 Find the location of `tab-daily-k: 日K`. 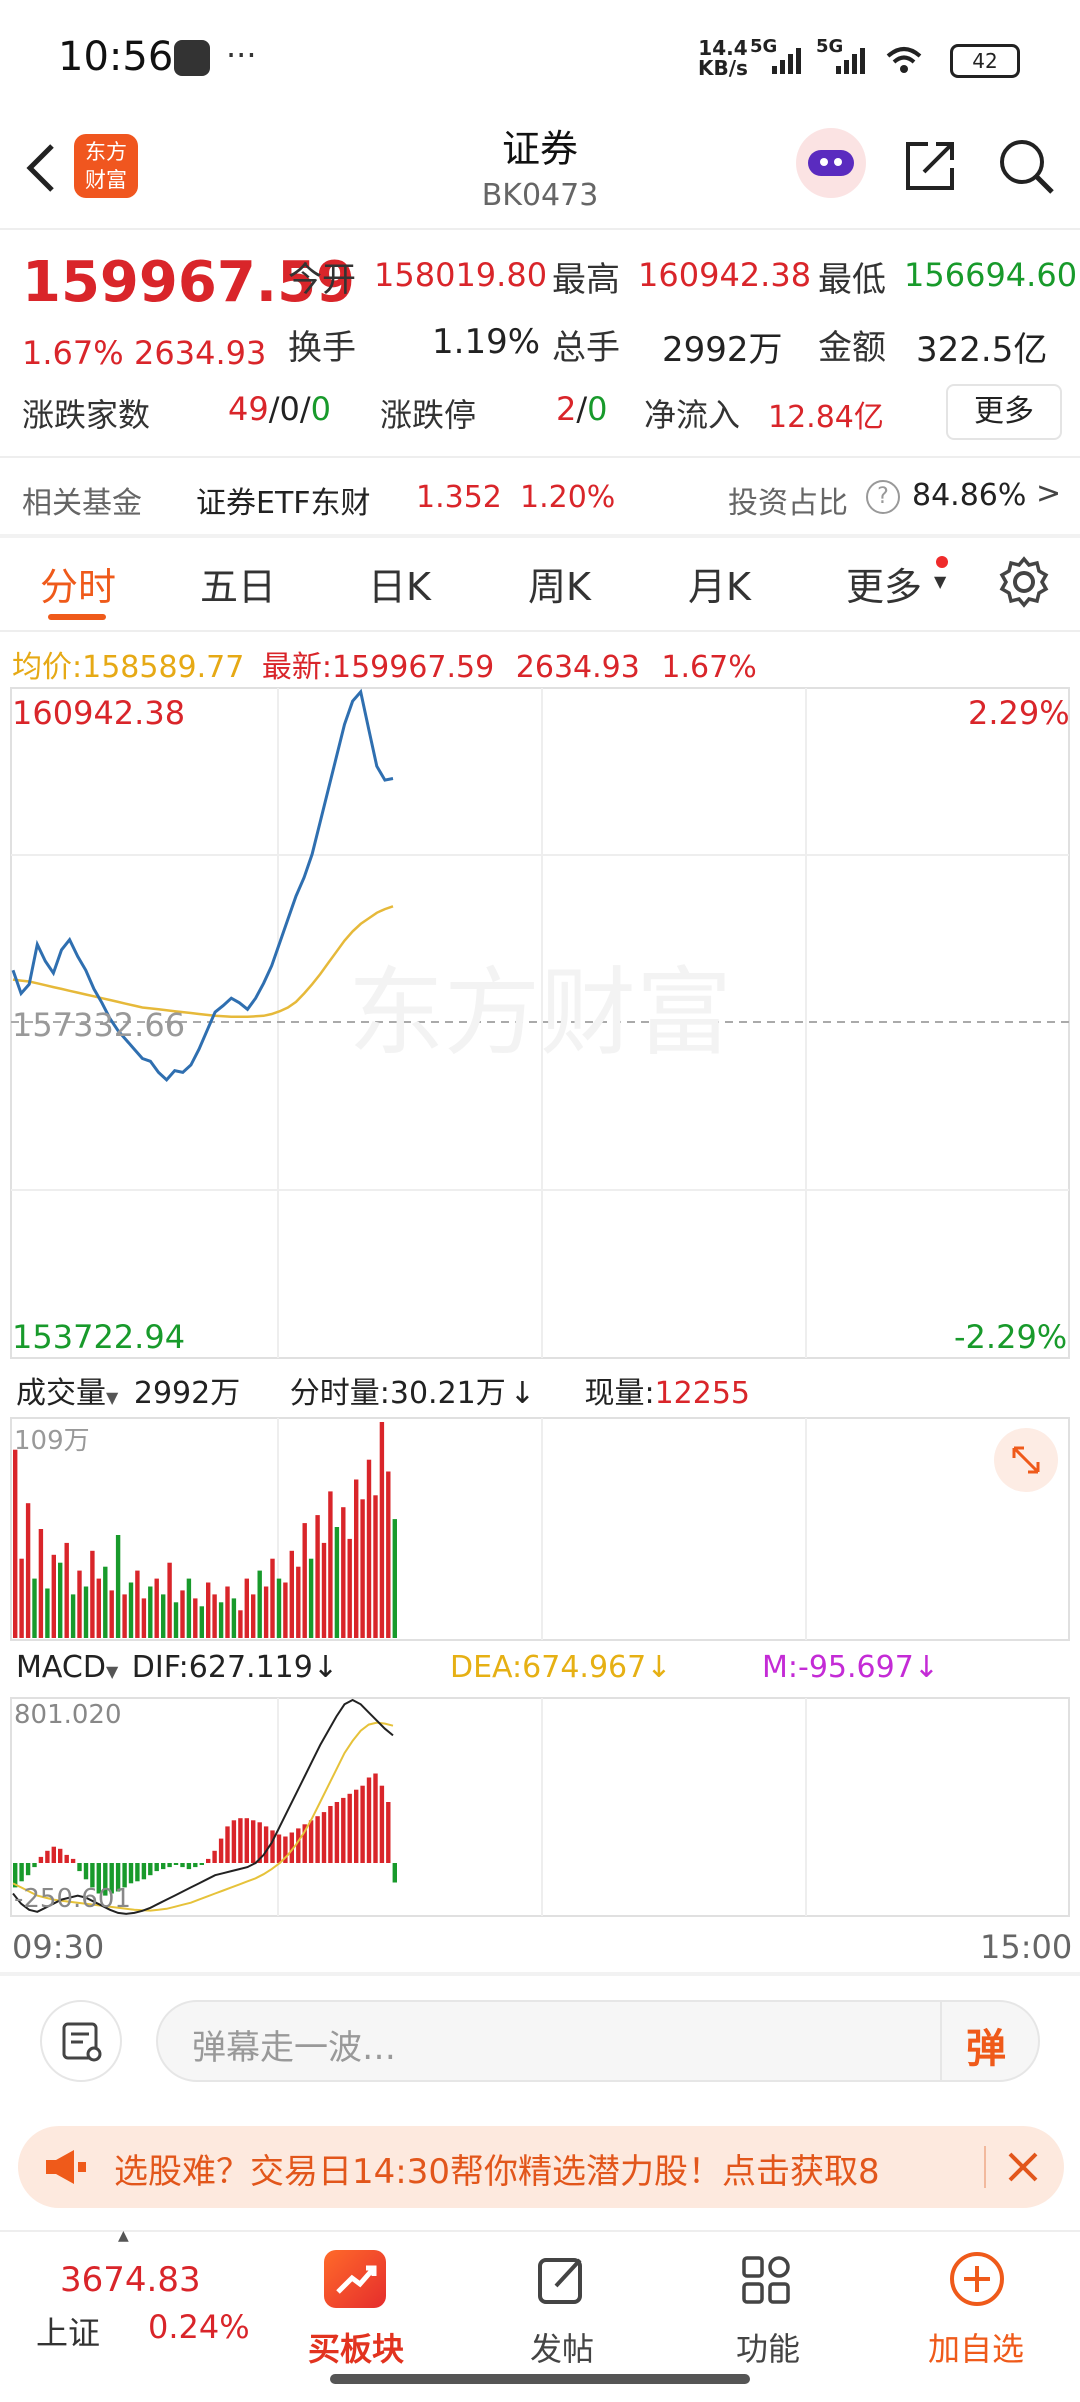

tab-daily-k: 日K is located at coordinates (399, 587).